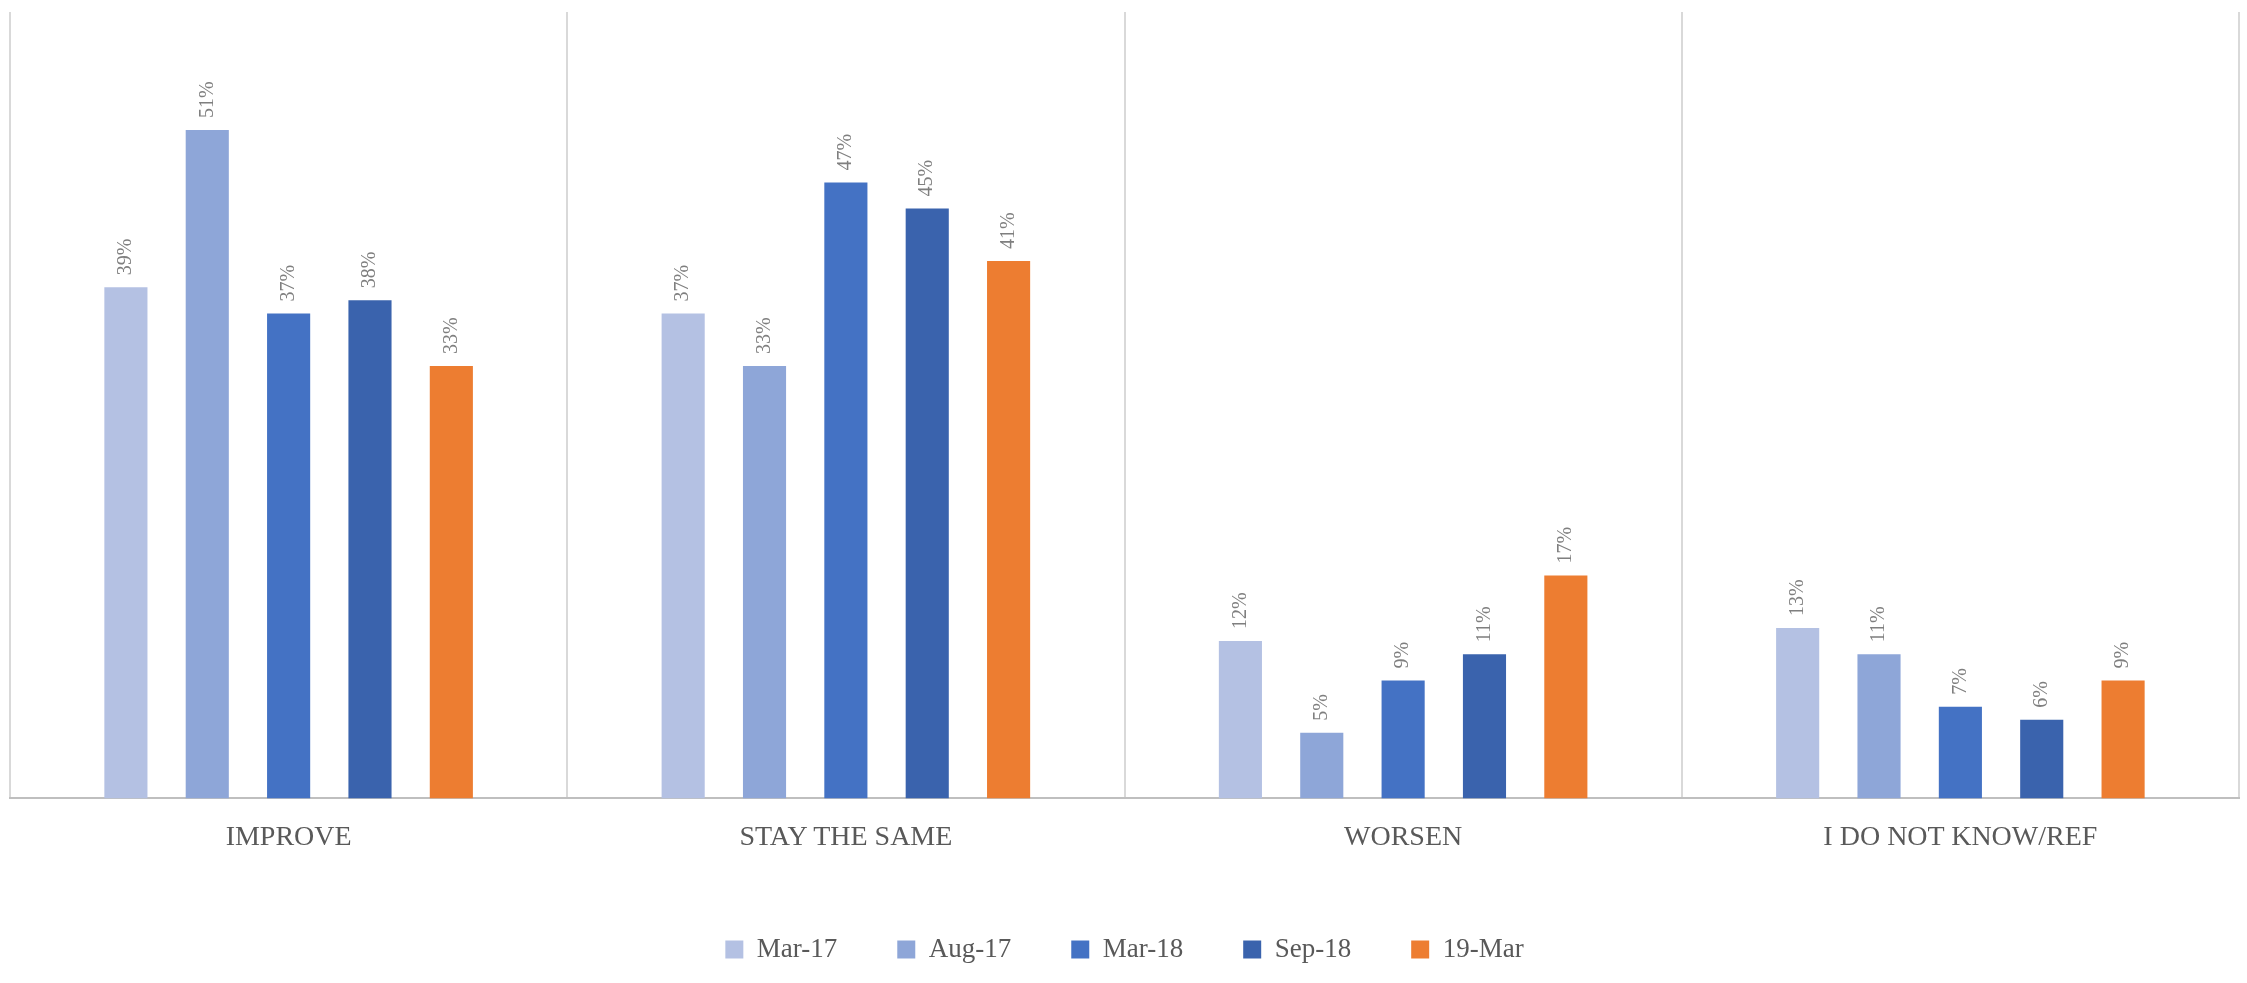  Describe the element at coordinates (797, 947) in the screenshot. I see `legend-label: Mar-17` at that location.